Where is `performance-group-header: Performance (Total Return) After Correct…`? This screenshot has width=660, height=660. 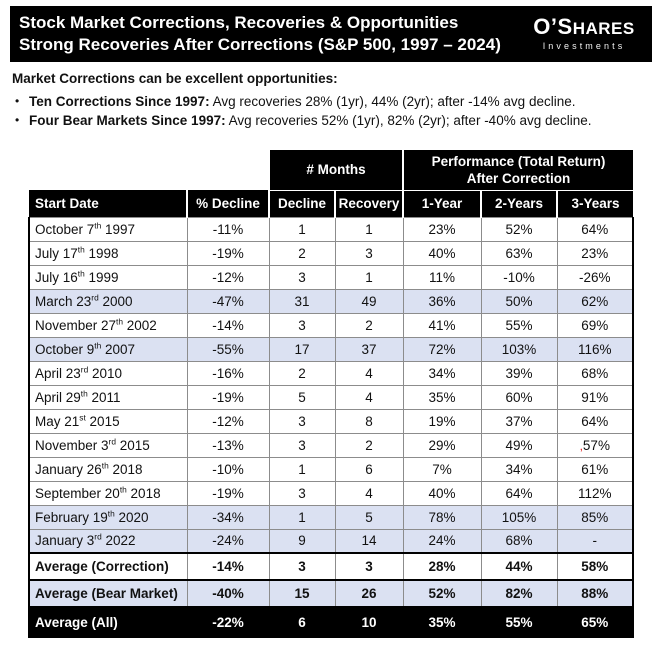 performance-group-header: Performance (Total Return) After Correct… is located at coordinates (518, 170).